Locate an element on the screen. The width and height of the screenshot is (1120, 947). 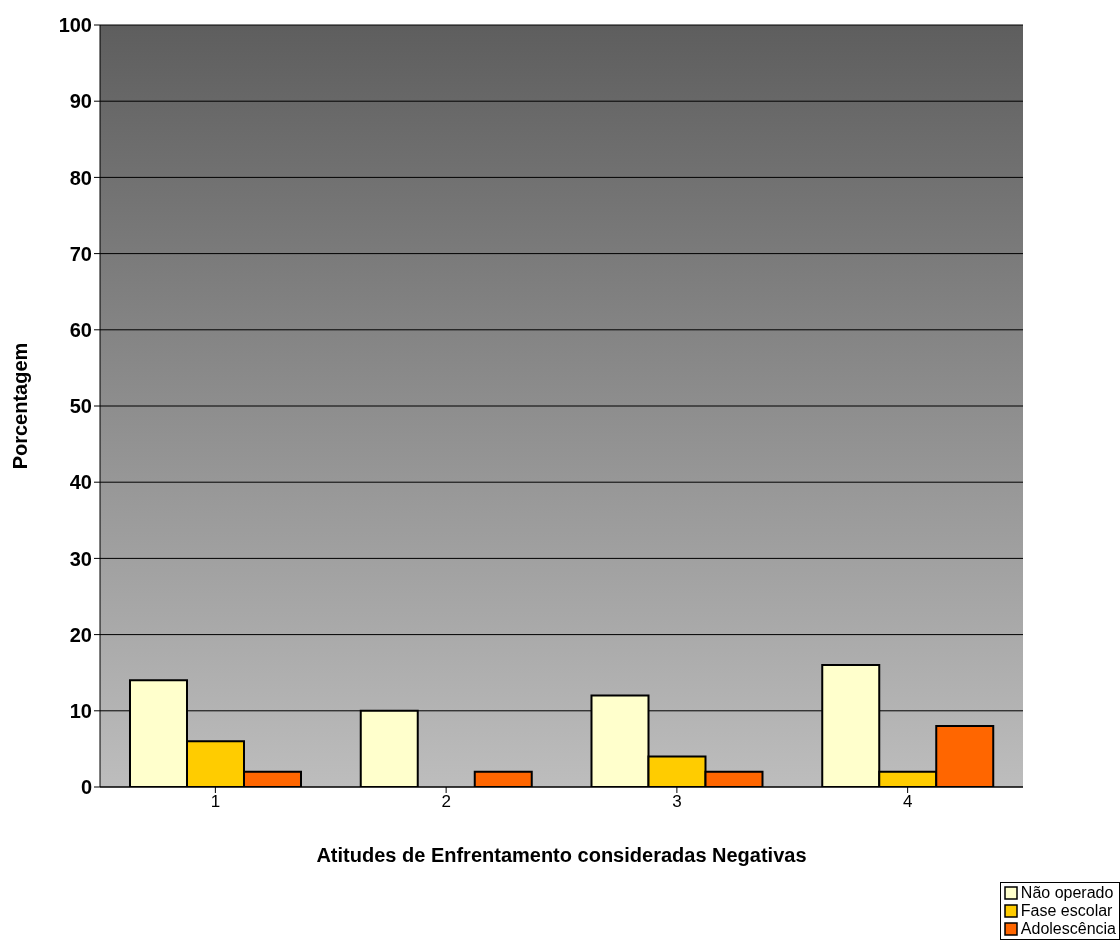
legend-label: Fase escolar is located at coordinates (1066, 911).